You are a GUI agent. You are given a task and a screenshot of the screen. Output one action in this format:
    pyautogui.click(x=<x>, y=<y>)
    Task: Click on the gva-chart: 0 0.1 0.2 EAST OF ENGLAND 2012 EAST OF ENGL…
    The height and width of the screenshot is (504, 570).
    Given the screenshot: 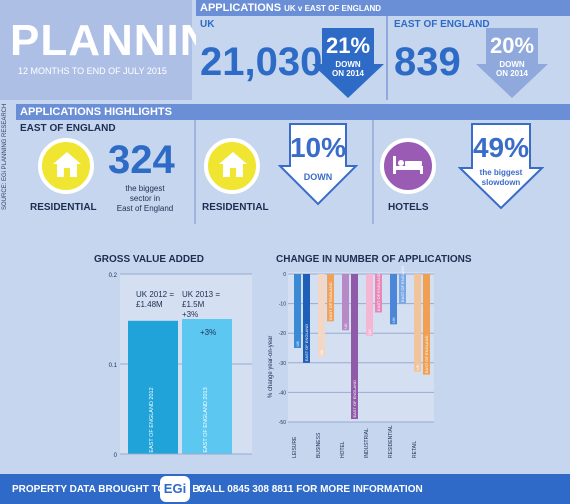 What is the action you would take?
    pyautogui.click(x=180, y=366)
    